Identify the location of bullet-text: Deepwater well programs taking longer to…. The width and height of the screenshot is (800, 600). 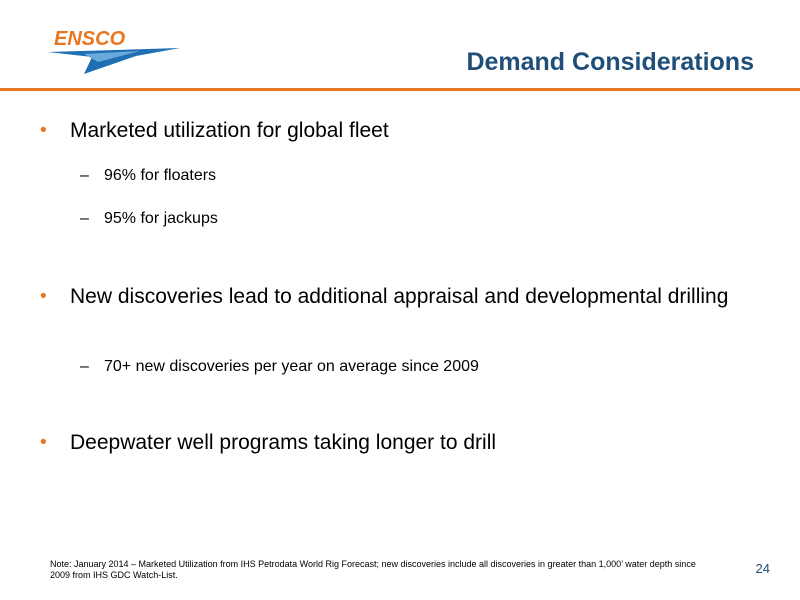
(283, 442).